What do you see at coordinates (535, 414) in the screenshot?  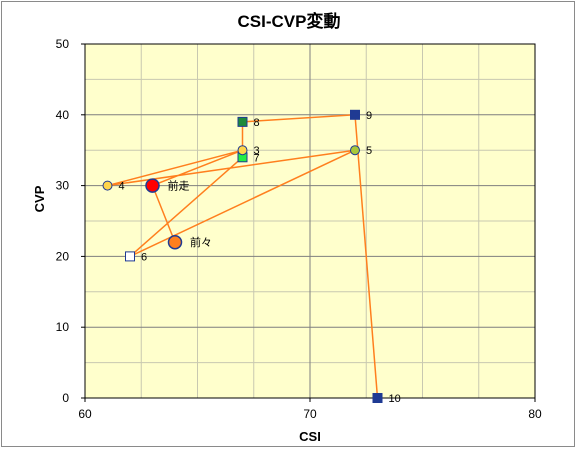 I see `x-tick-label: 80` at bounding box center [535, 414].